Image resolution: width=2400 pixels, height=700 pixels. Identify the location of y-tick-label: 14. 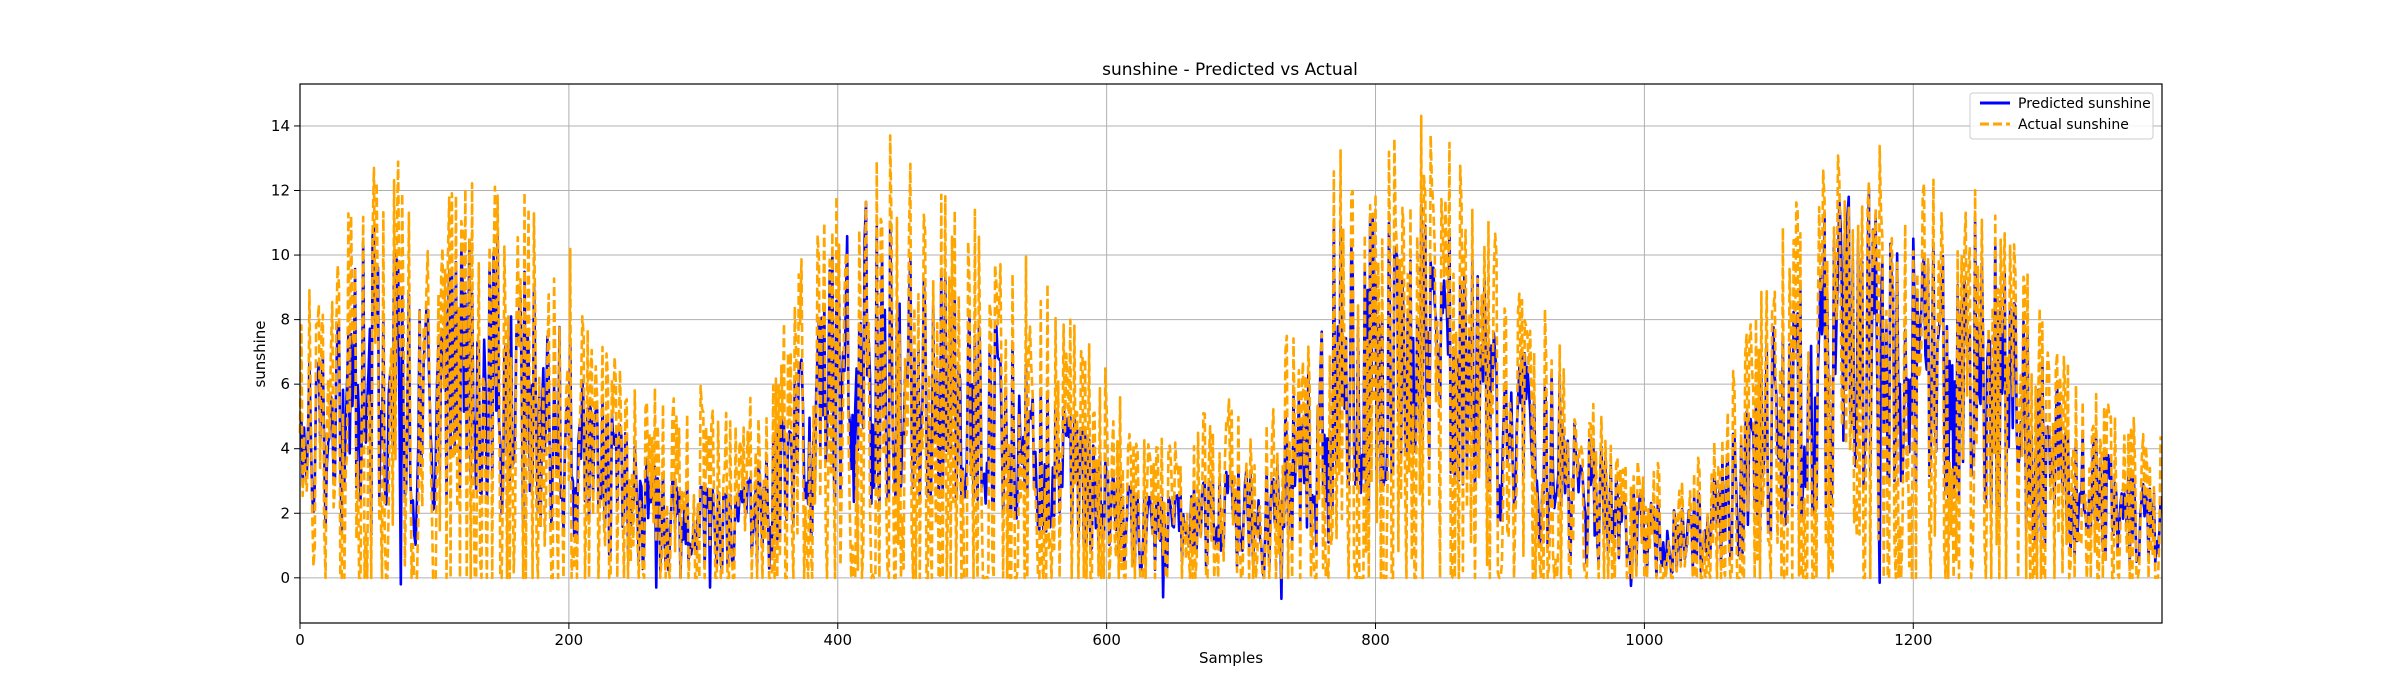
(280, 126).